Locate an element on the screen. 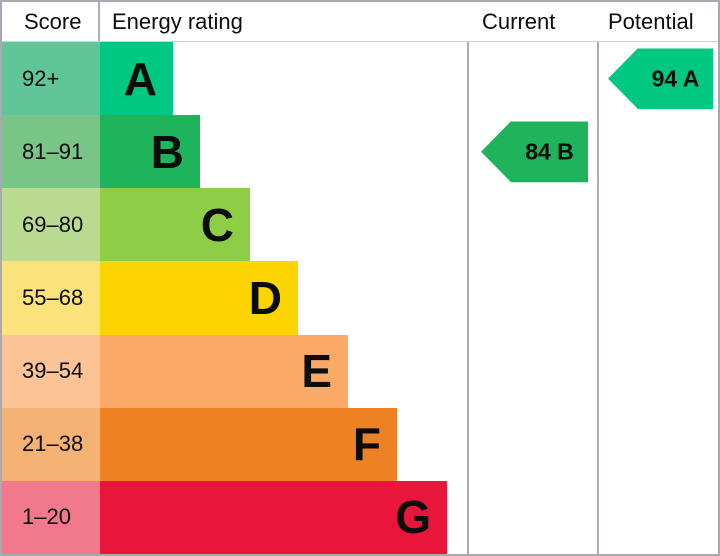 The width and height of the screenshot is (720, 556). rating-arrow-label: 94 A is located at coordinates (675, 78).